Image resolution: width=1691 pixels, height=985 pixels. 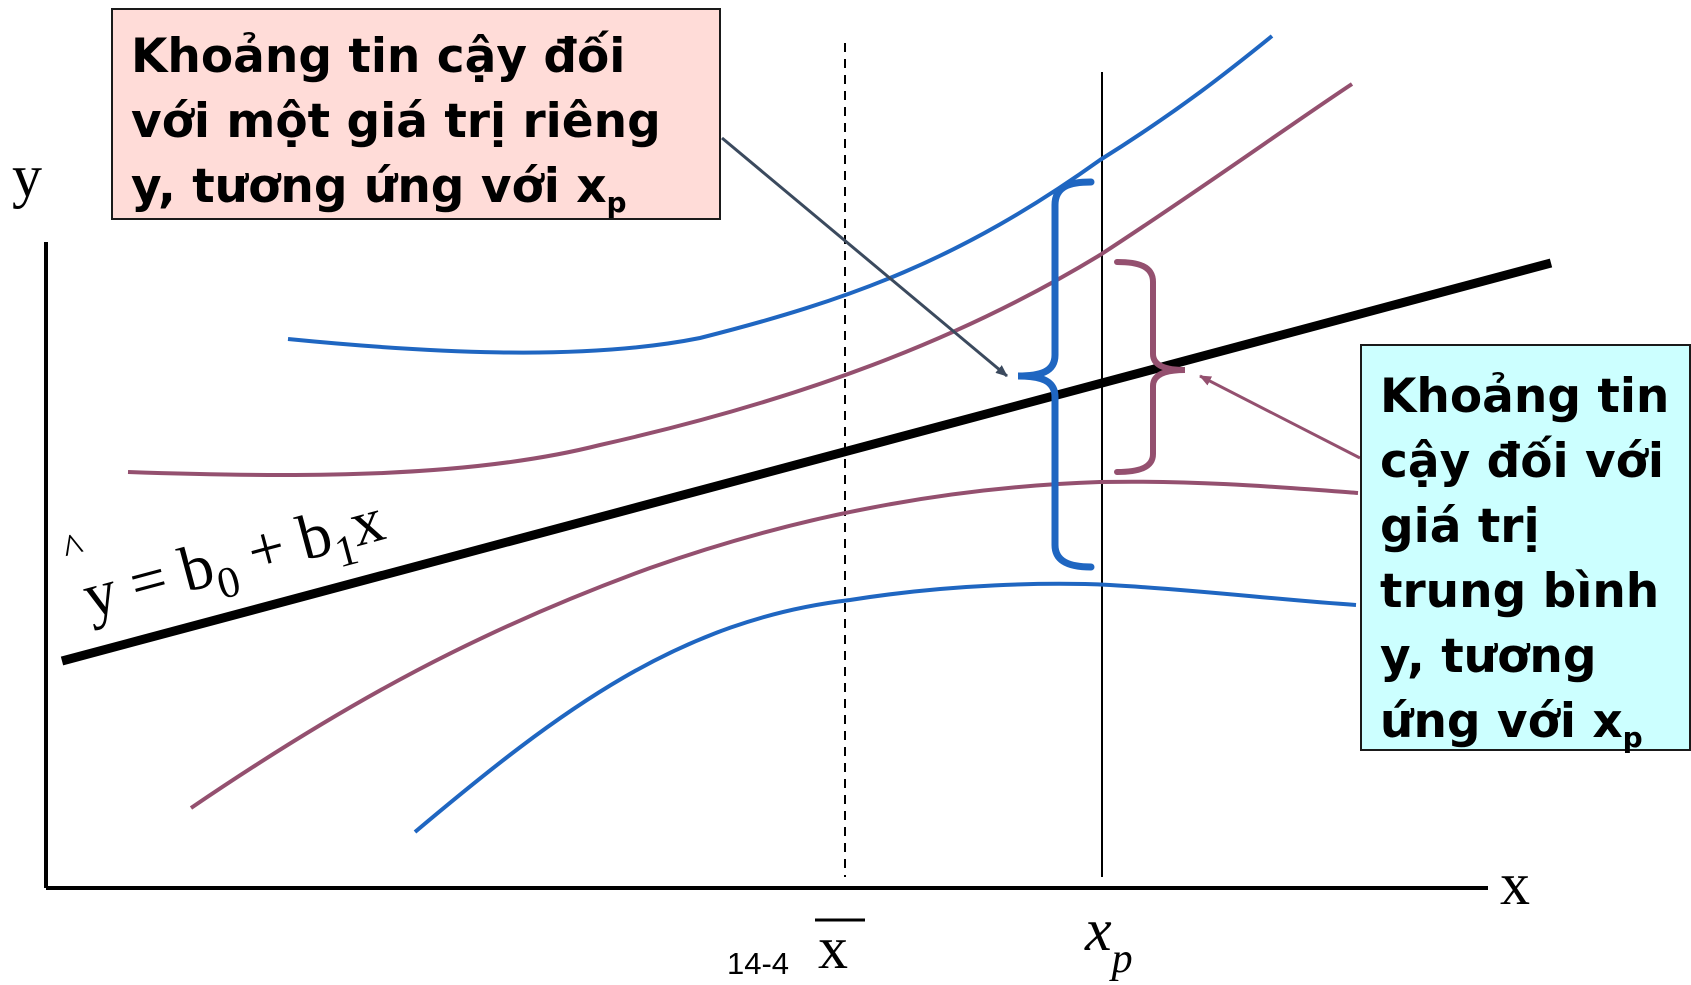 What do you see at coordinates (1108, 939) in the screenshot?
I see `x-p-label: xp` at bounding box center [1108, 939].